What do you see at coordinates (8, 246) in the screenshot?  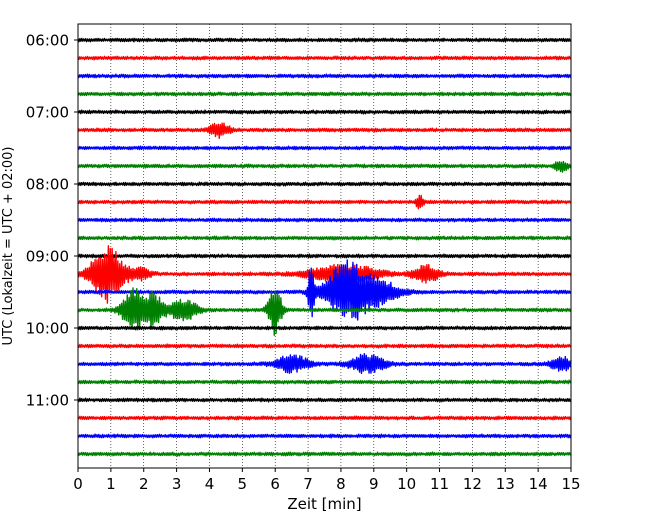 I see `y-axis-label: UTC (Lokalzeit = UTC + 02:00)` at bounding box center [8, 246].